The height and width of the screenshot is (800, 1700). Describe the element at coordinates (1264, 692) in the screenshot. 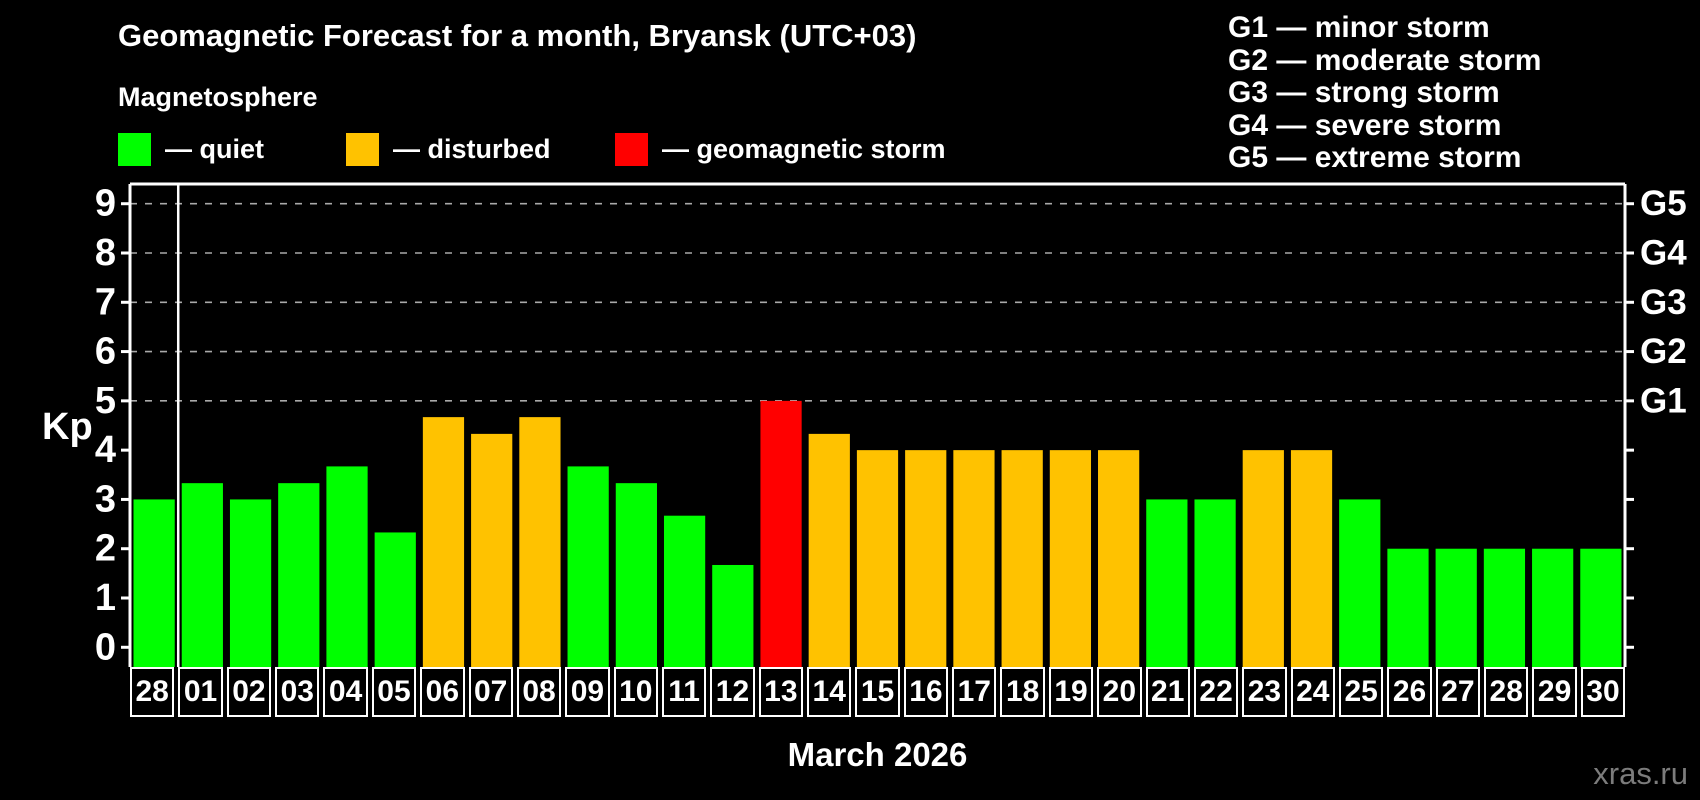

I see `day-cell-23: 23` at that location.